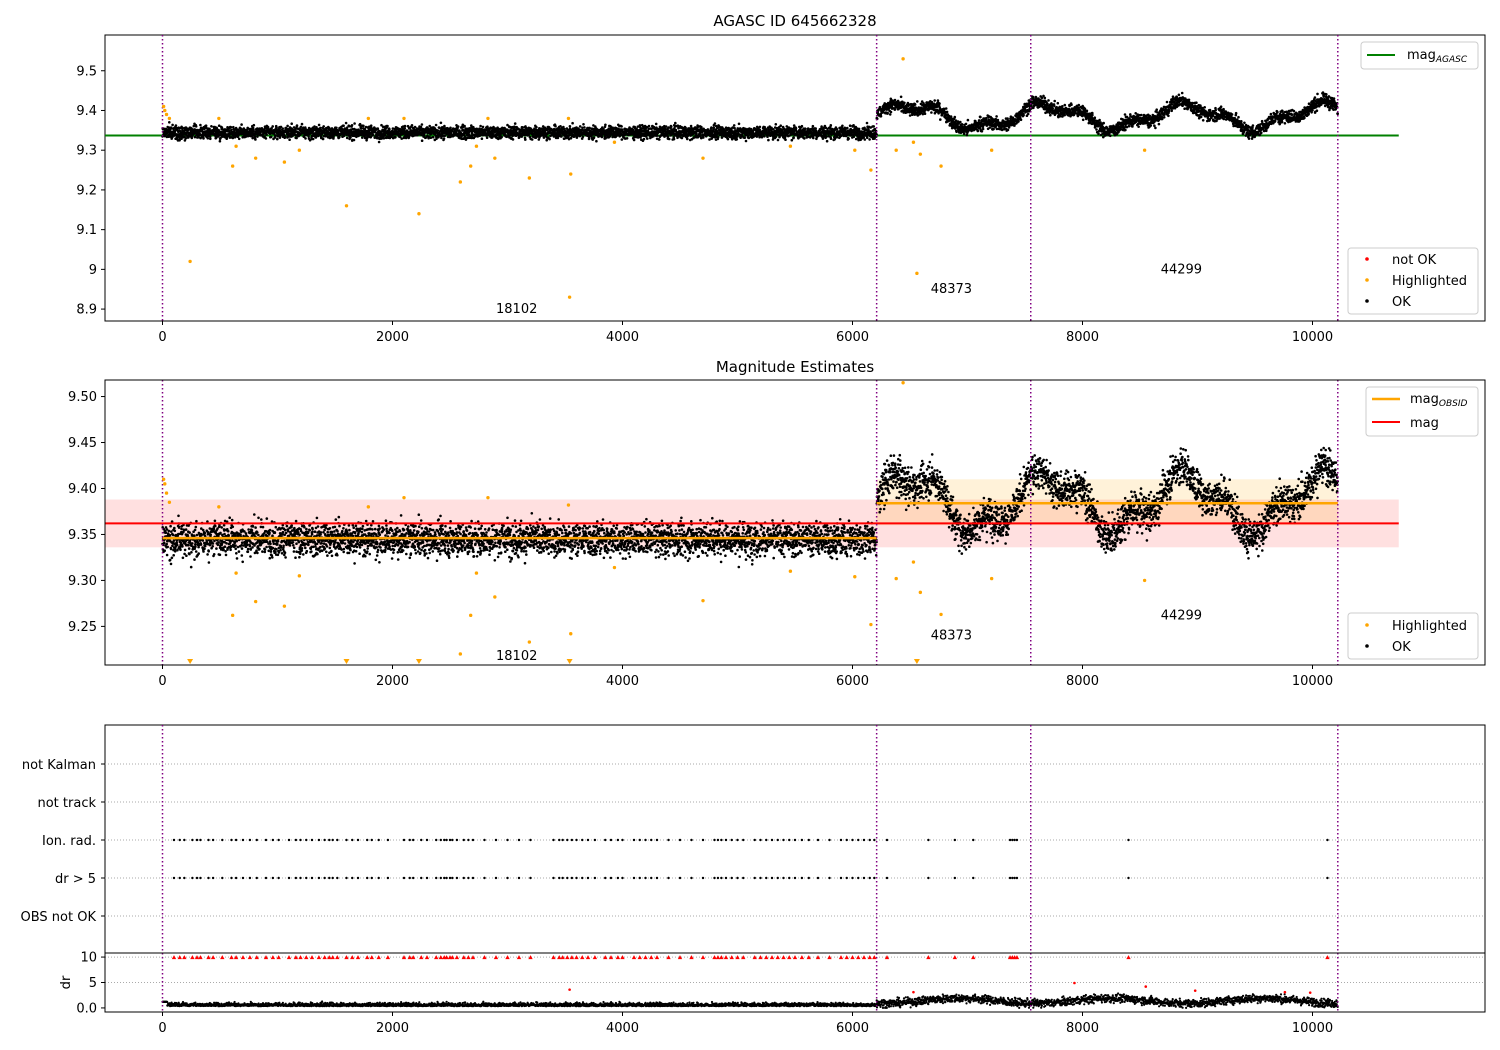  What do you see at coordinates (86, 190) in the screenshot?
I see `y-tick-label: 9.2` at bounding box center [86, 190].